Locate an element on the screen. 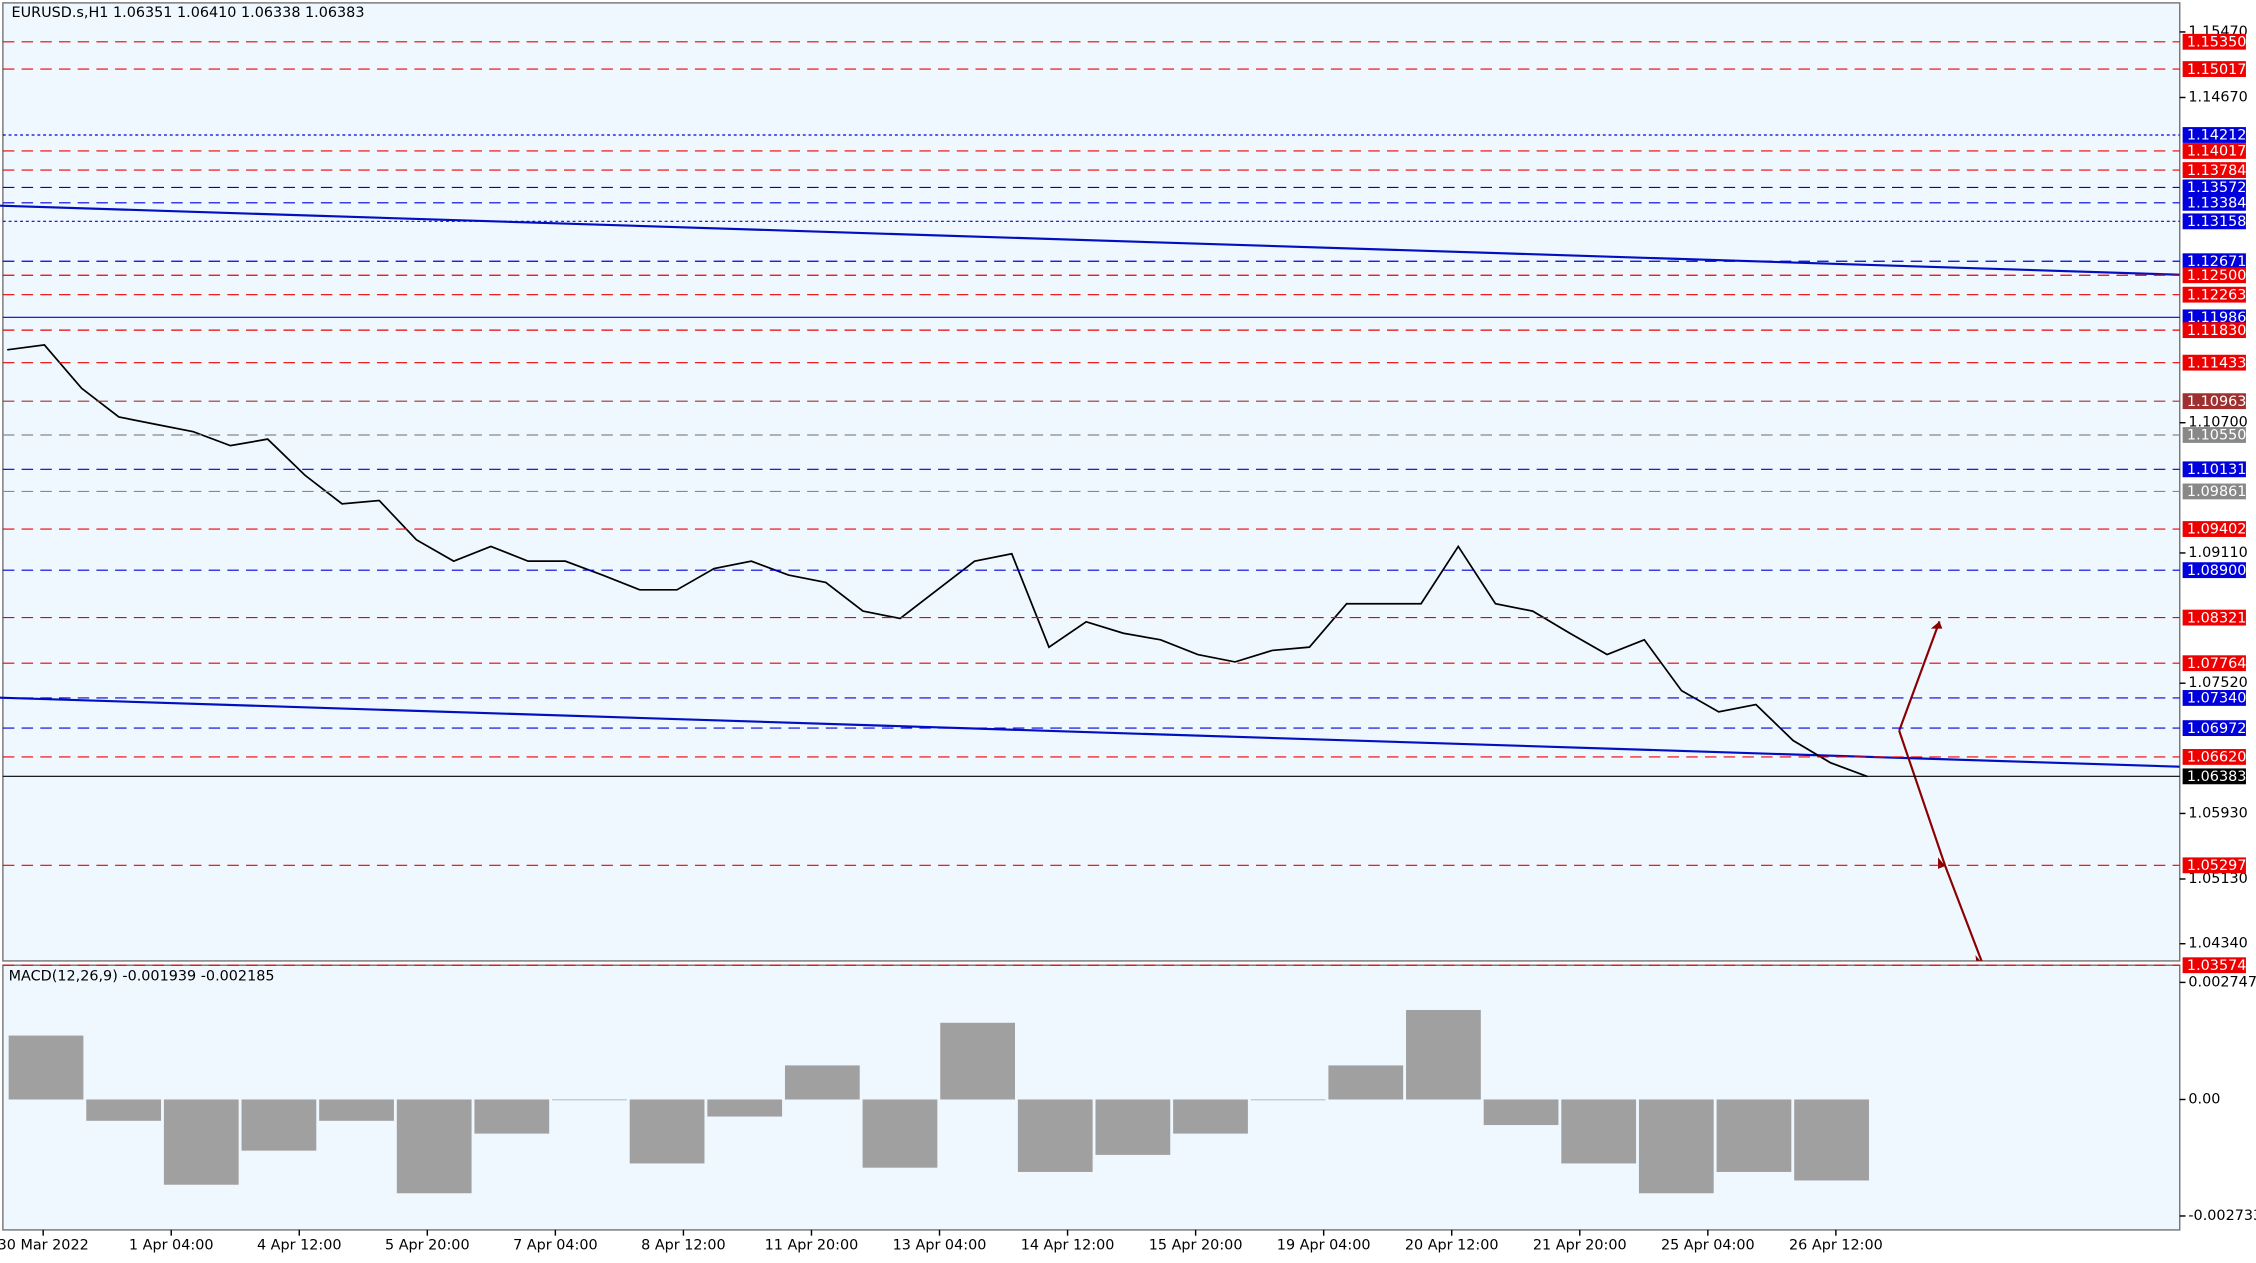 The height and width of the screenshot is (1263, 2256). x-tick-label: 11 Apr 20:00 is located at coordinates (812, 1246).